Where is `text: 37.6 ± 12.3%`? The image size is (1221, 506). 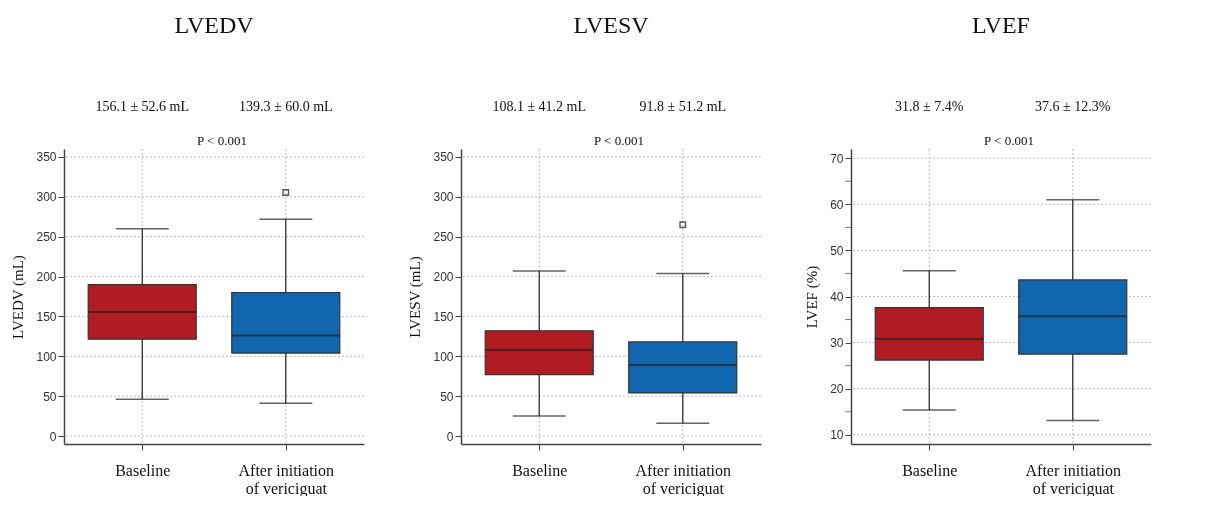
text: 37.6 ± 12.3% is located at coordinates (1073, 106).